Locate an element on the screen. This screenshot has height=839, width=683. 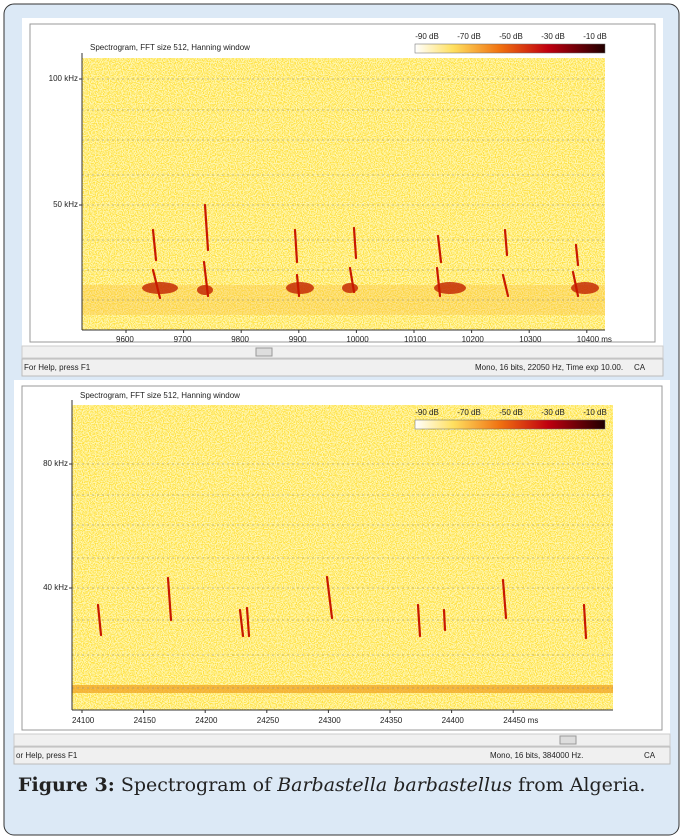
y-label: 100 kHz is located at coordinates (63, 78).